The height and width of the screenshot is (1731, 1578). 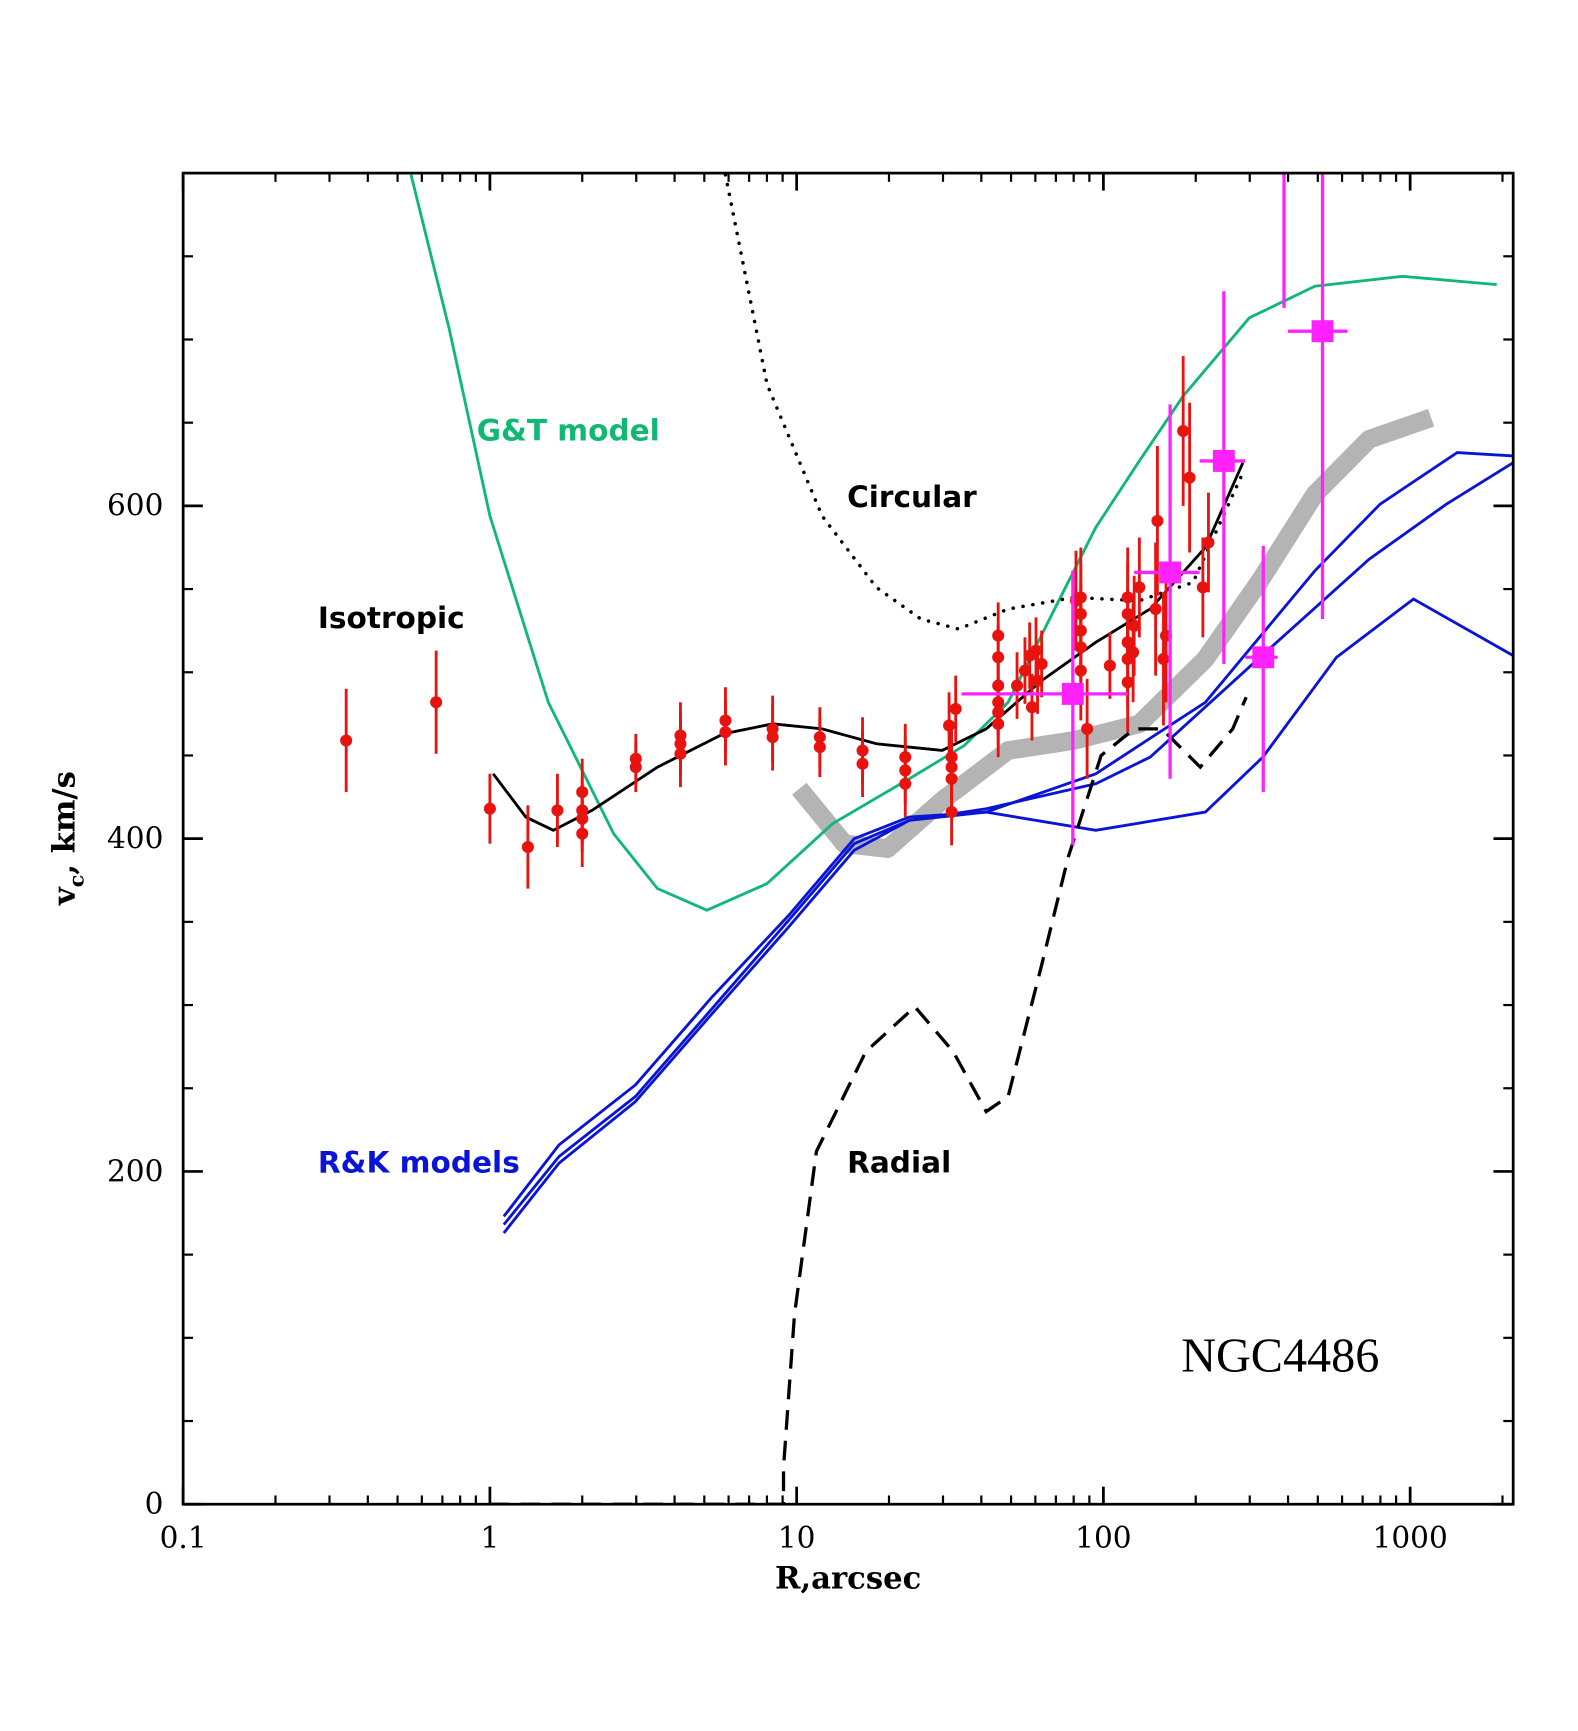 What do you see at coordinates (1280, 1356) in the screenshot?
I see `chart-title: NGC4486` at bounding box center [1280, 1356].